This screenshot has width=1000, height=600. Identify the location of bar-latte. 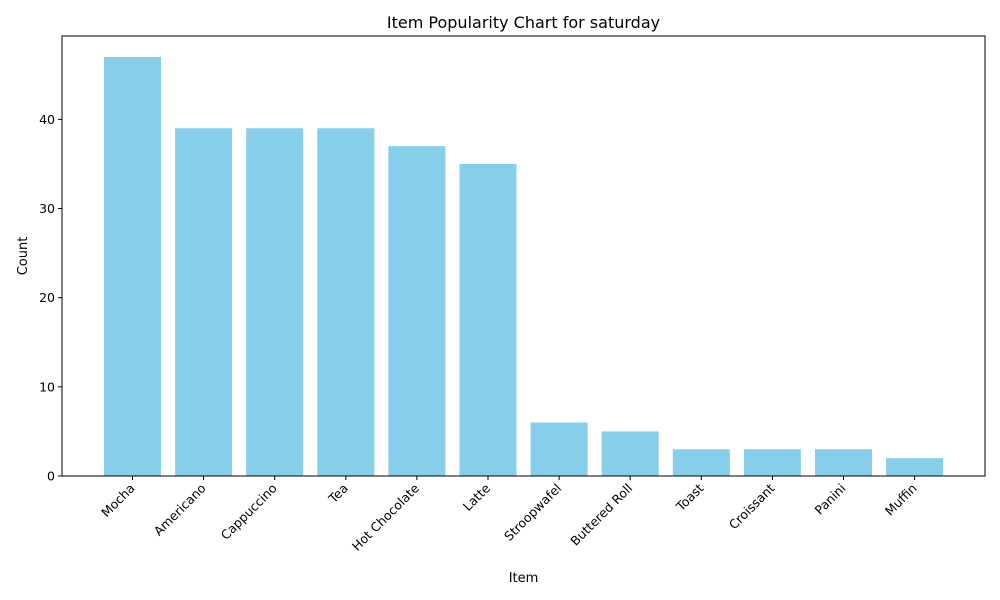
(488, 319).